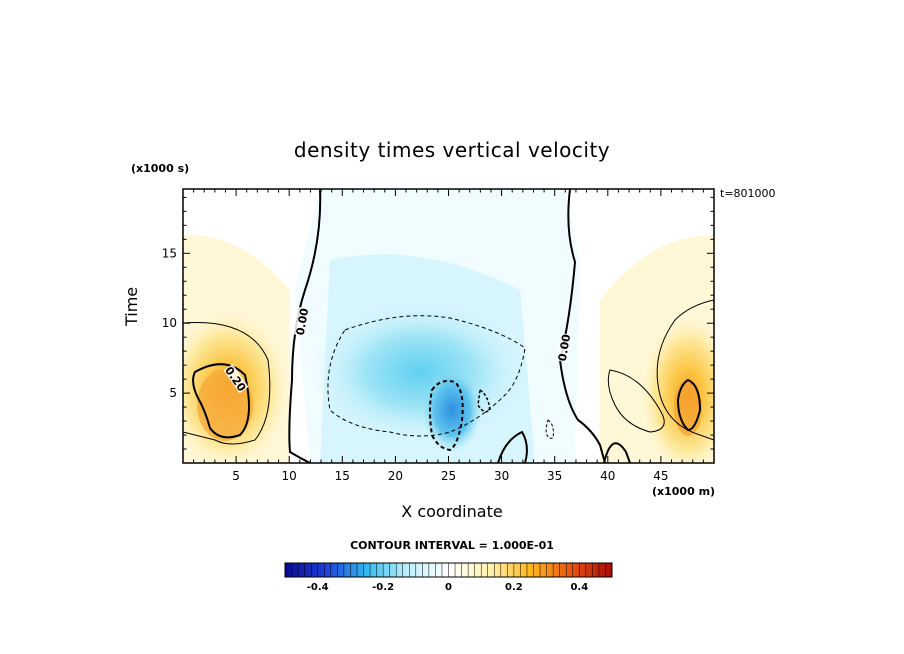 This screenshot has height=654, width=904. I want to click on y-tick-label: 10, so click(169, 323).